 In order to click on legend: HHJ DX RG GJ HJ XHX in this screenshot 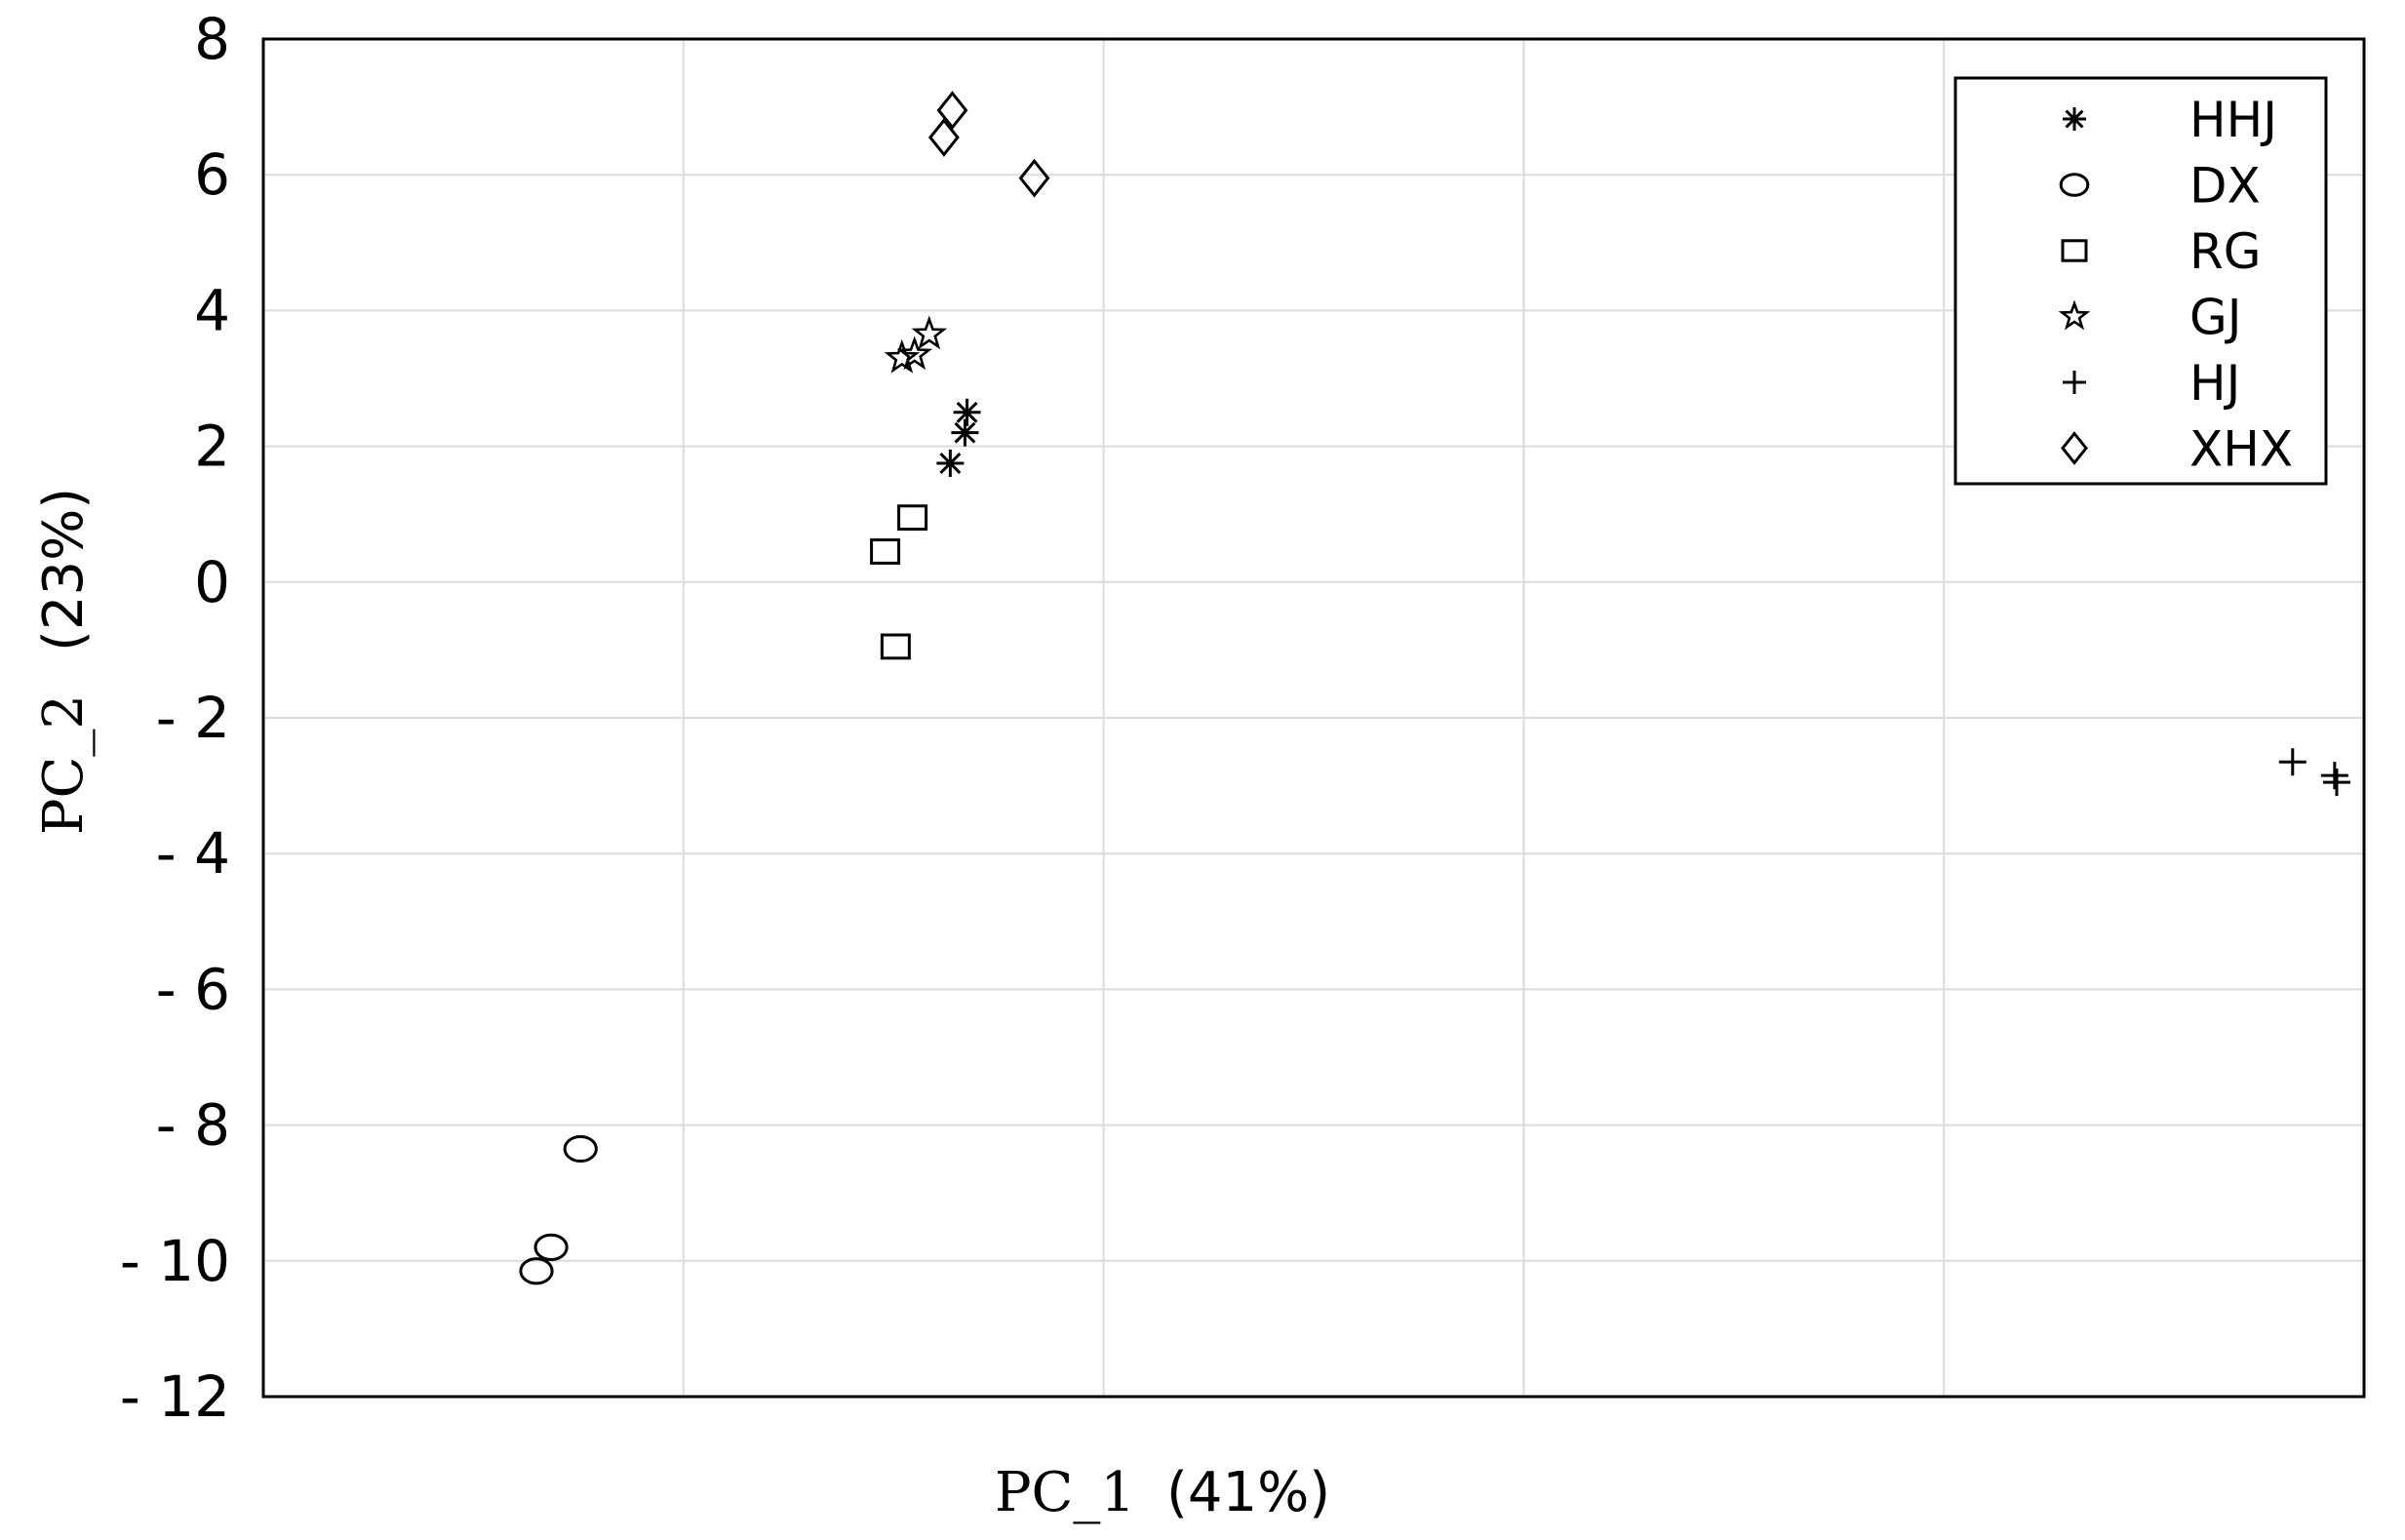, I will do `click(2140, 281)`.